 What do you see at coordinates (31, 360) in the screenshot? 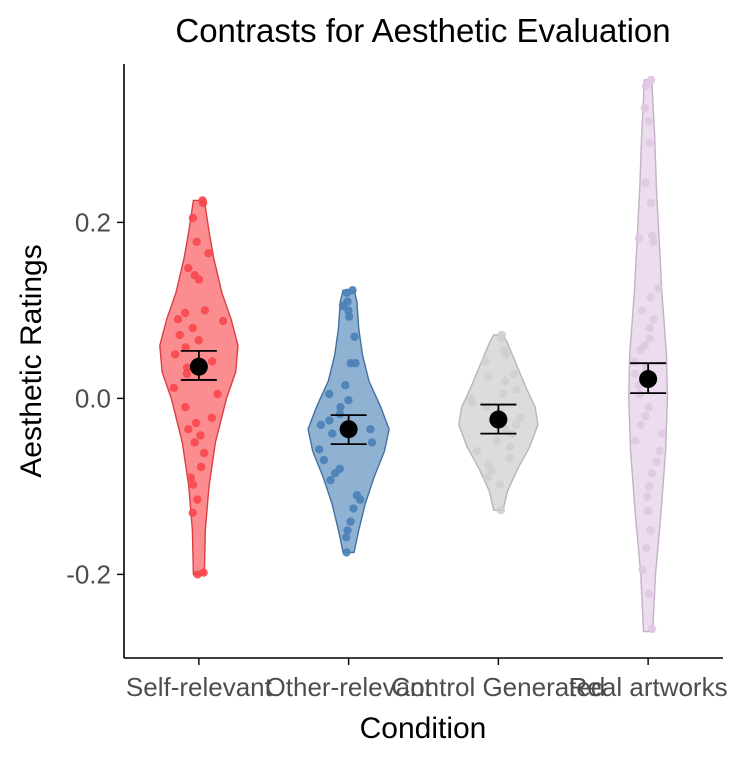
I see `y-axis-title: Aesthetic Ratings` at bounding box center [31, 360].